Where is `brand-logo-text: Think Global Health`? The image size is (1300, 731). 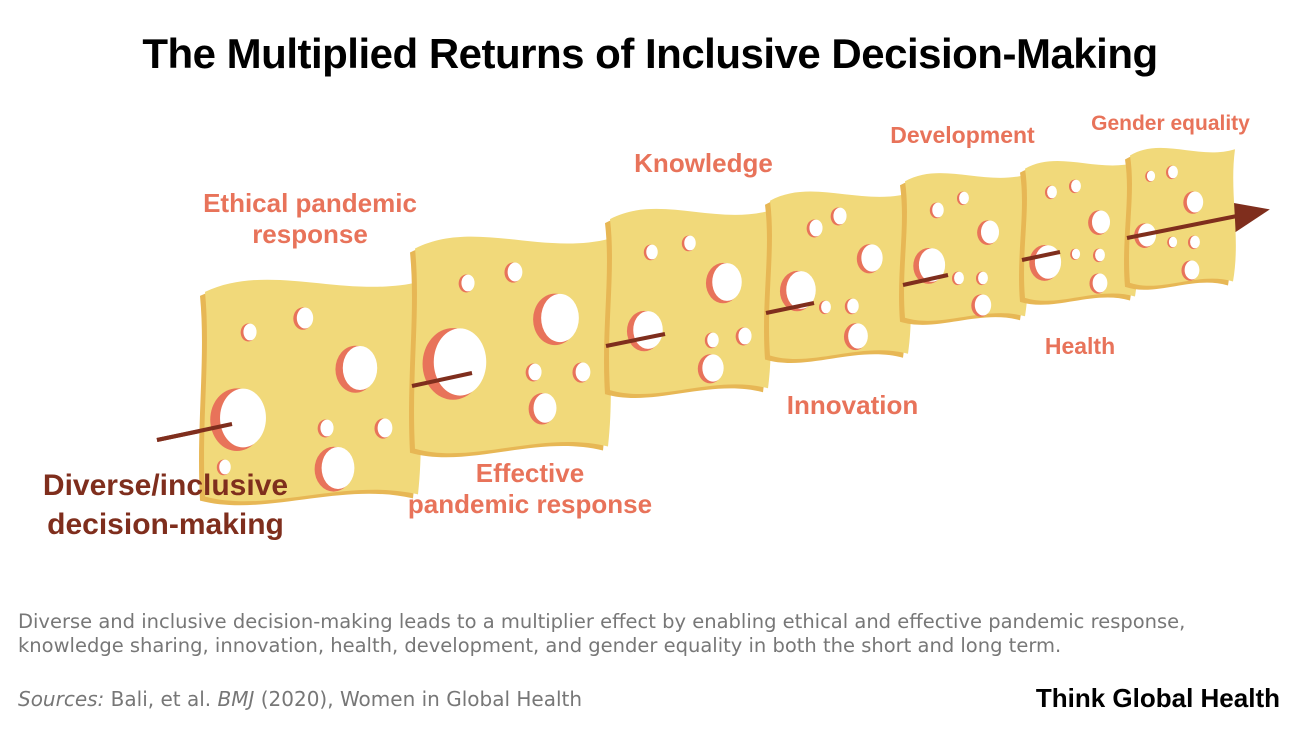
brand-logo-text: Think Global Health is located at coordinates (1157, 698).